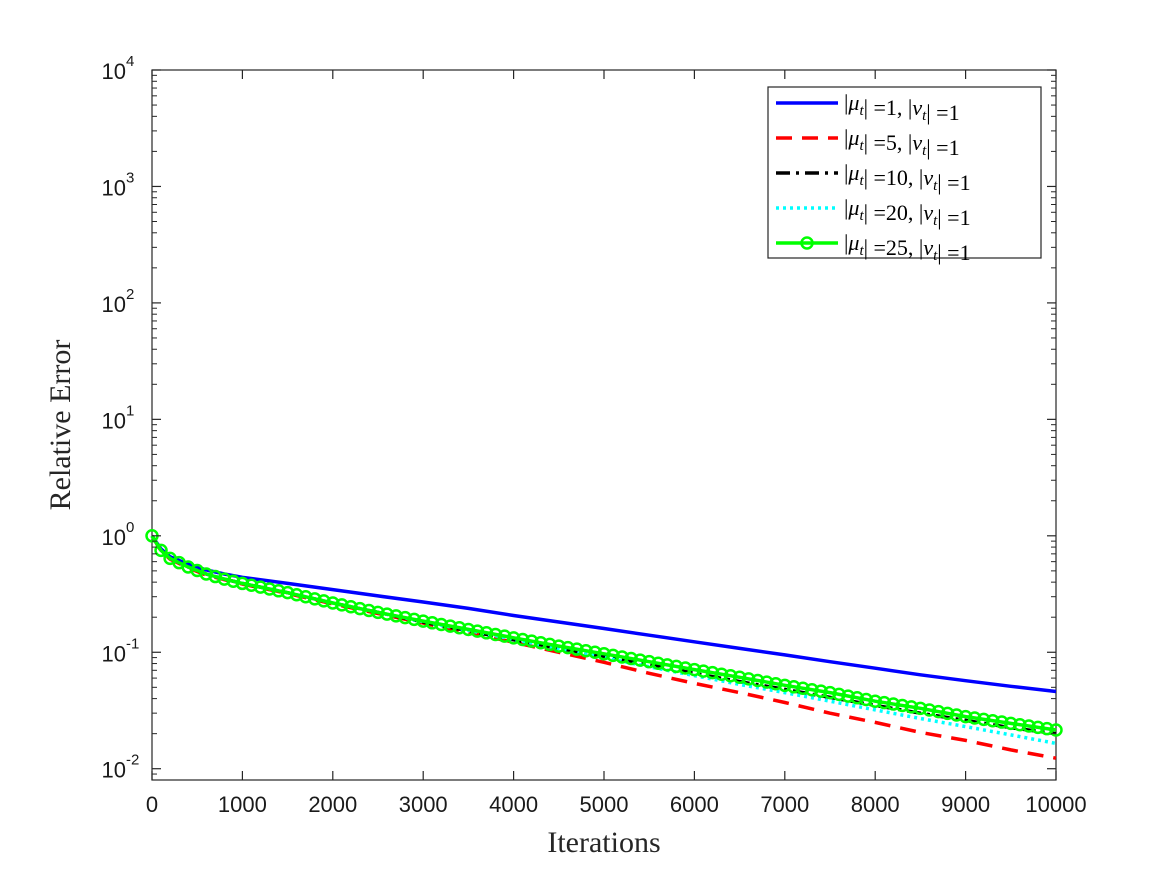 The height and width of the screenshot is (875, 1167). What do you see at coordinates (907, 247) in the screenshot?
I see `legend-label: |μt| =25, |νt| =1` at bounding box center [907, 247].